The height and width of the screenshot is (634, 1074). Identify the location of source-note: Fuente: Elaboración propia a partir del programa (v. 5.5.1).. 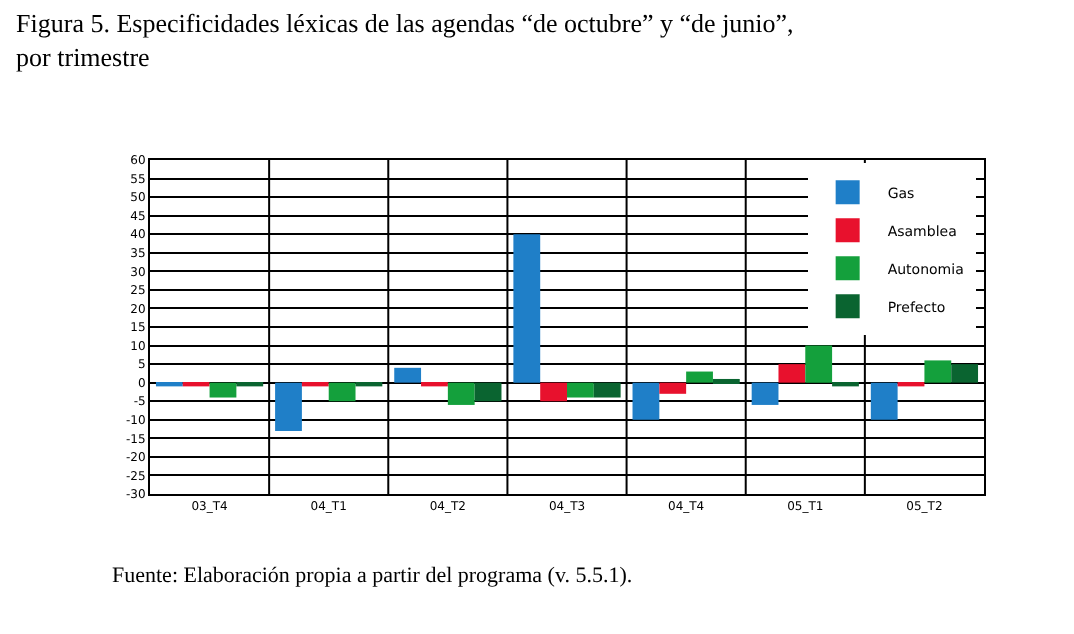
(372, 576).